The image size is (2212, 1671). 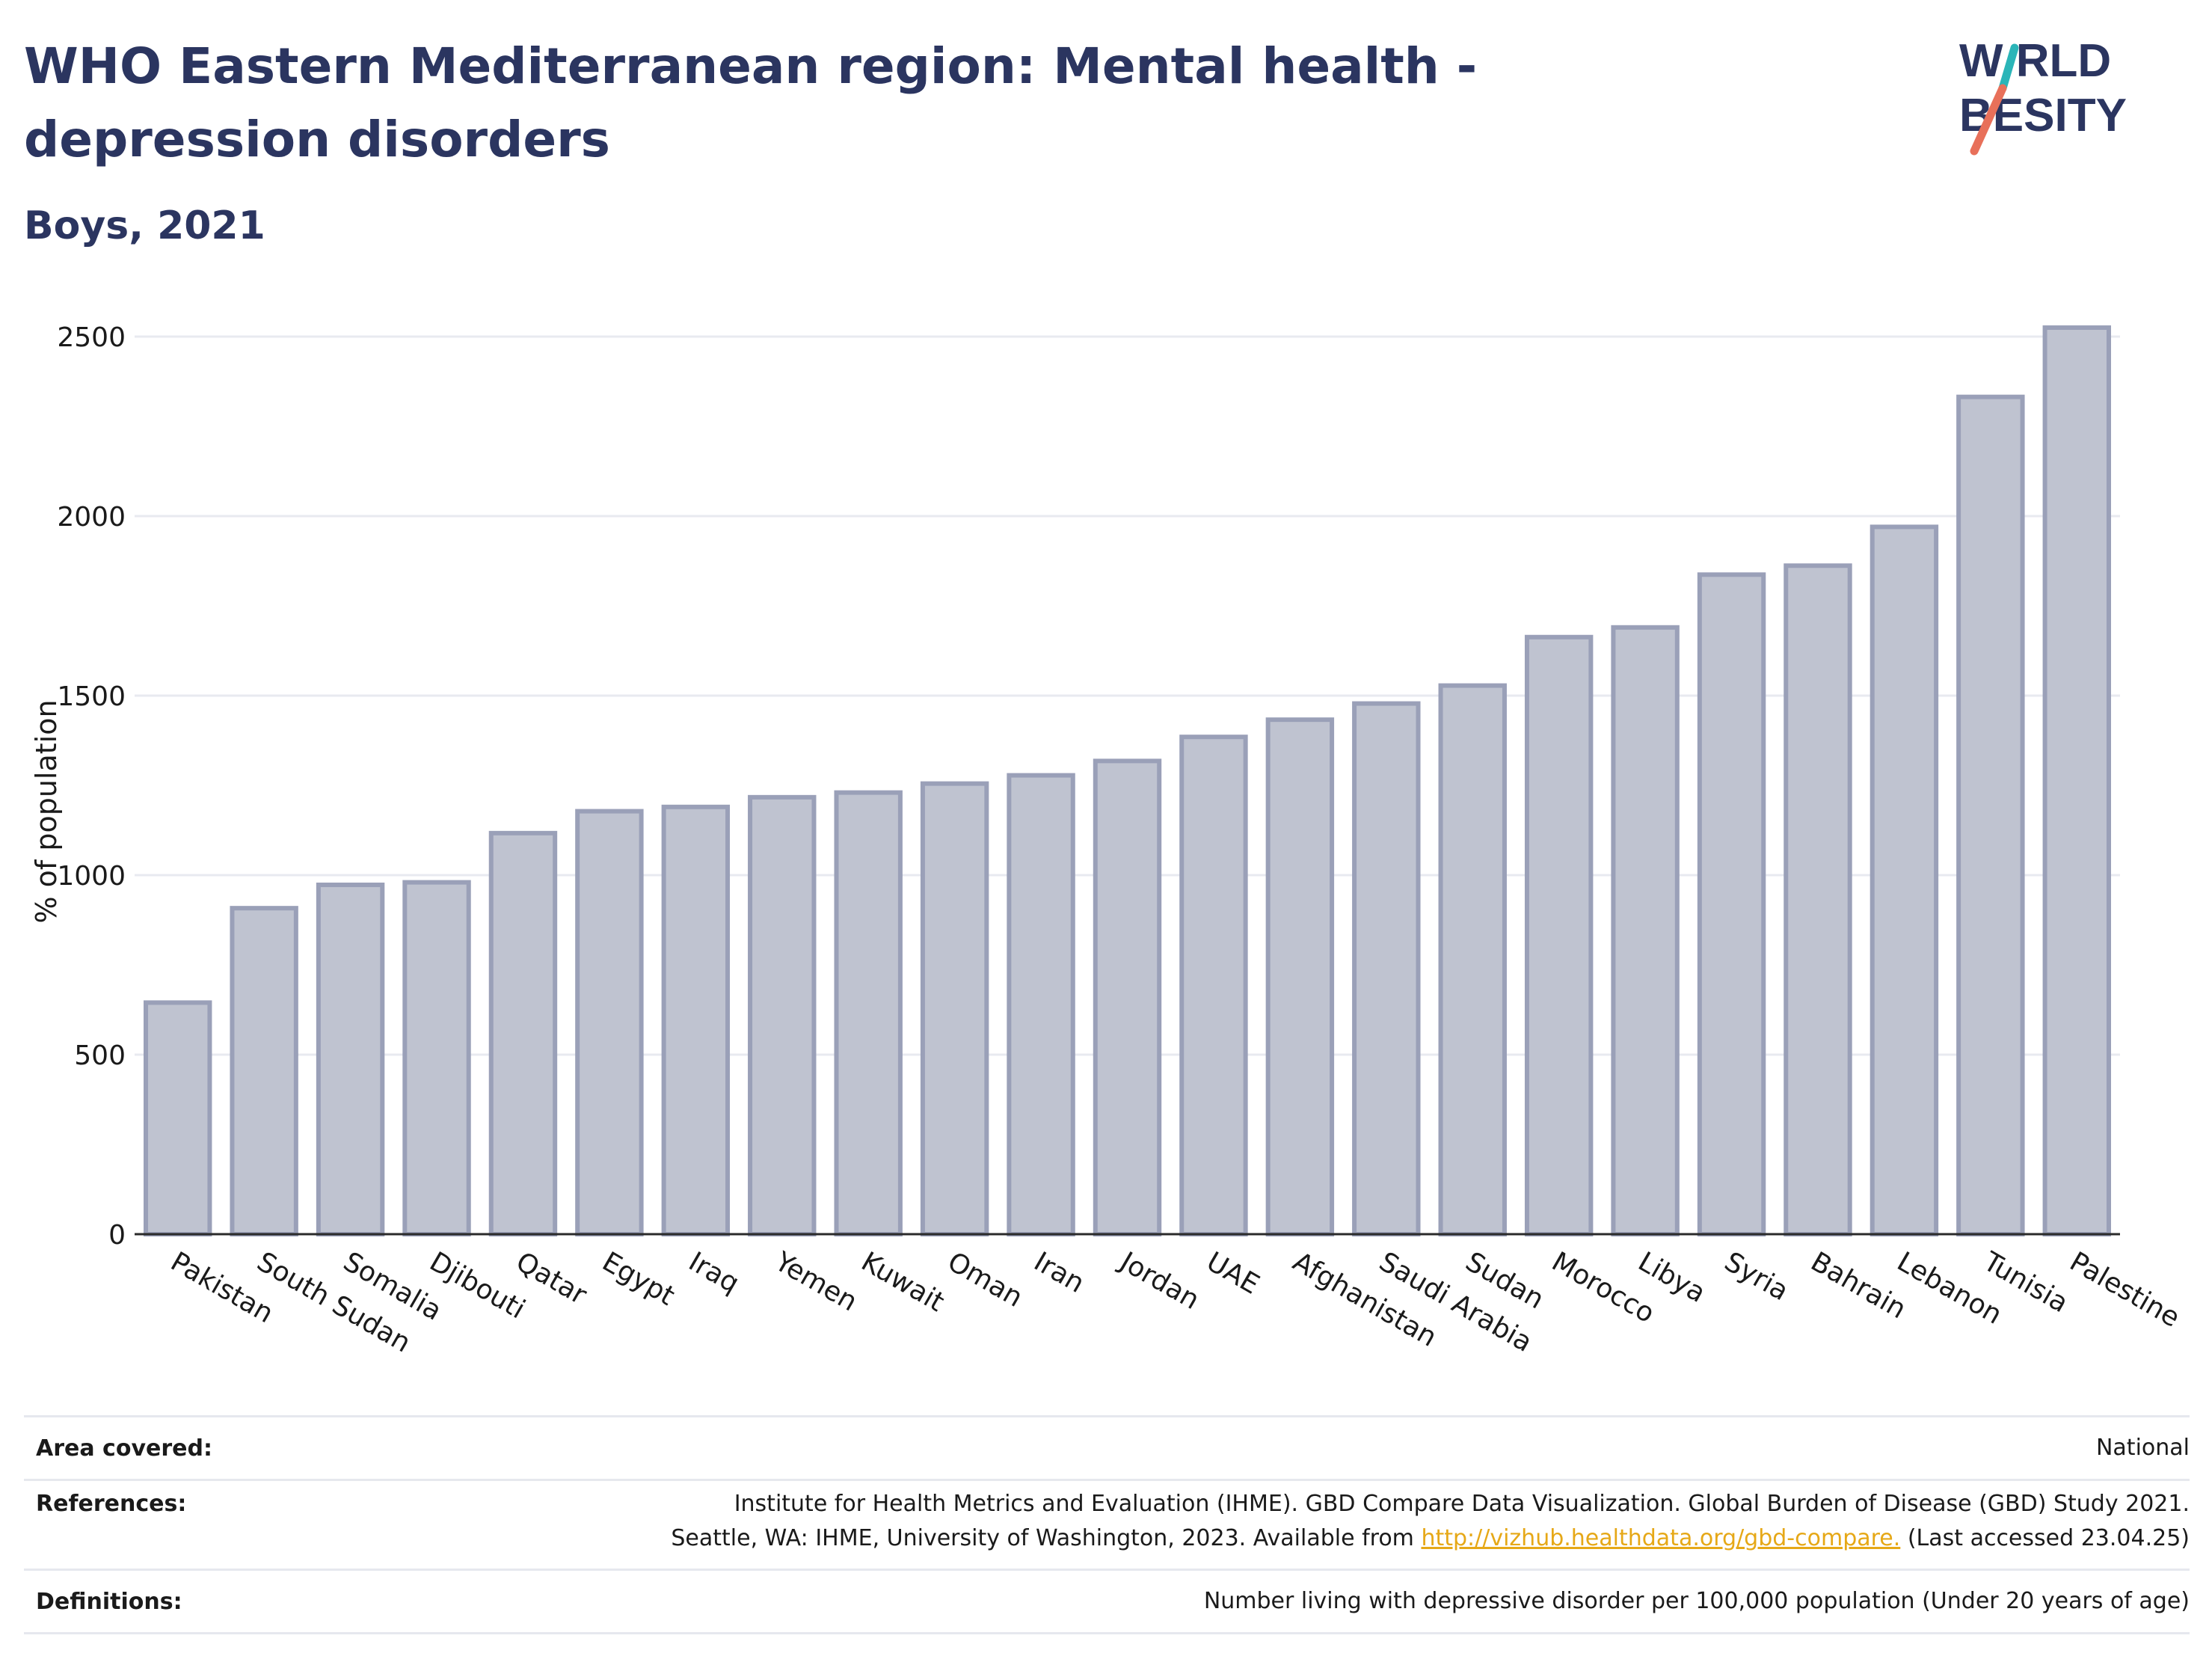 I want to click on x-tick-label: Djibouti, so click(x=477, y=1285).